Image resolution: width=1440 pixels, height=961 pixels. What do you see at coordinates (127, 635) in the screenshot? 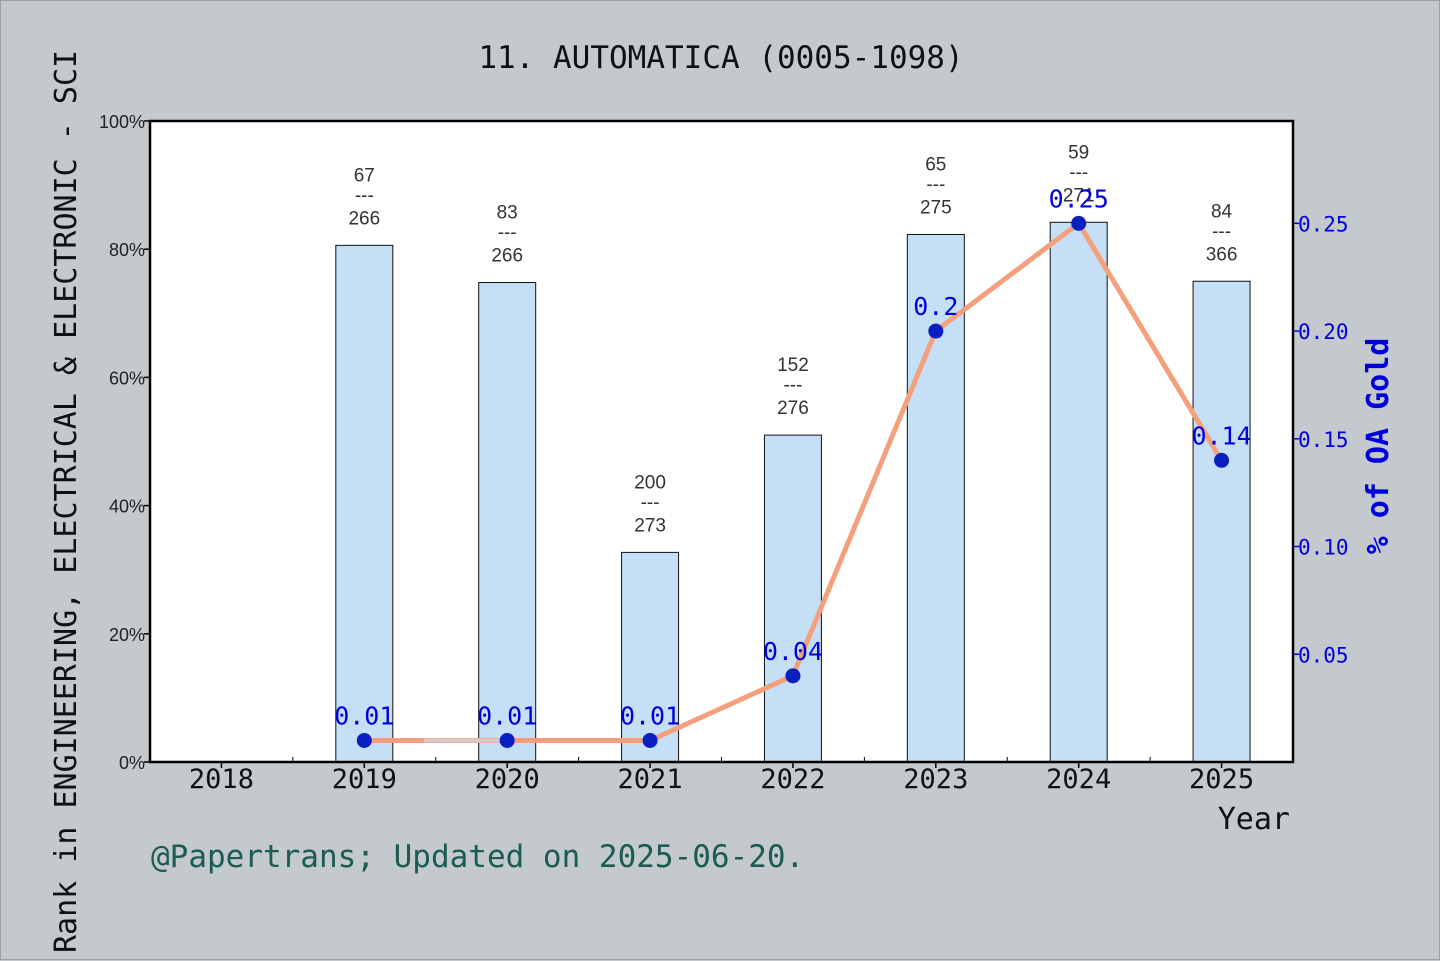
I see `y-tick-label: 20%` at bounding box center [127, 635].